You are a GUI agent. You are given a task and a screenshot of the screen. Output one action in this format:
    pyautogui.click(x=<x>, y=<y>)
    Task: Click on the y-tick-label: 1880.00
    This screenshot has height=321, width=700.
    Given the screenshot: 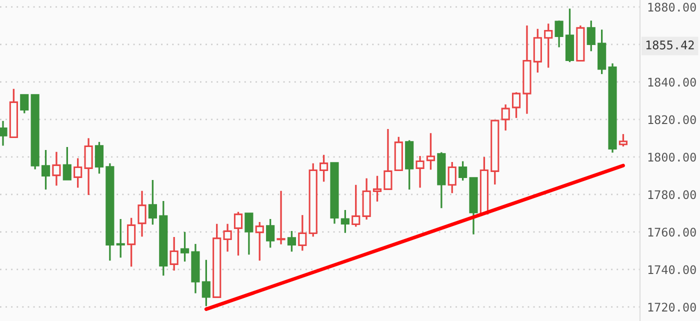 What is the action you would take?
    pyautogui.click(x=672, y=7)
    